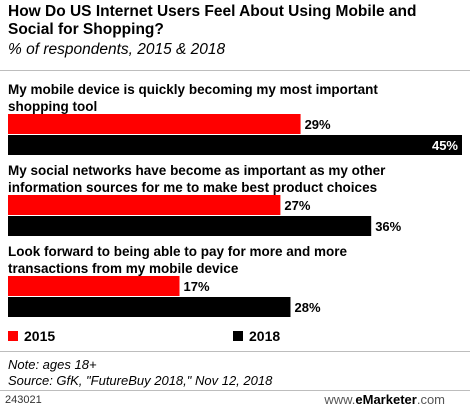  I want to click on note-text: Note: ages 18+, so click(52, 364).